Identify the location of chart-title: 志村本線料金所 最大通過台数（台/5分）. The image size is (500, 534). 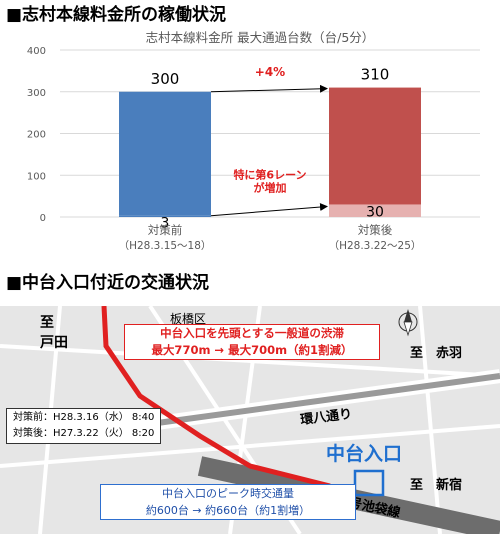
(260, 37).